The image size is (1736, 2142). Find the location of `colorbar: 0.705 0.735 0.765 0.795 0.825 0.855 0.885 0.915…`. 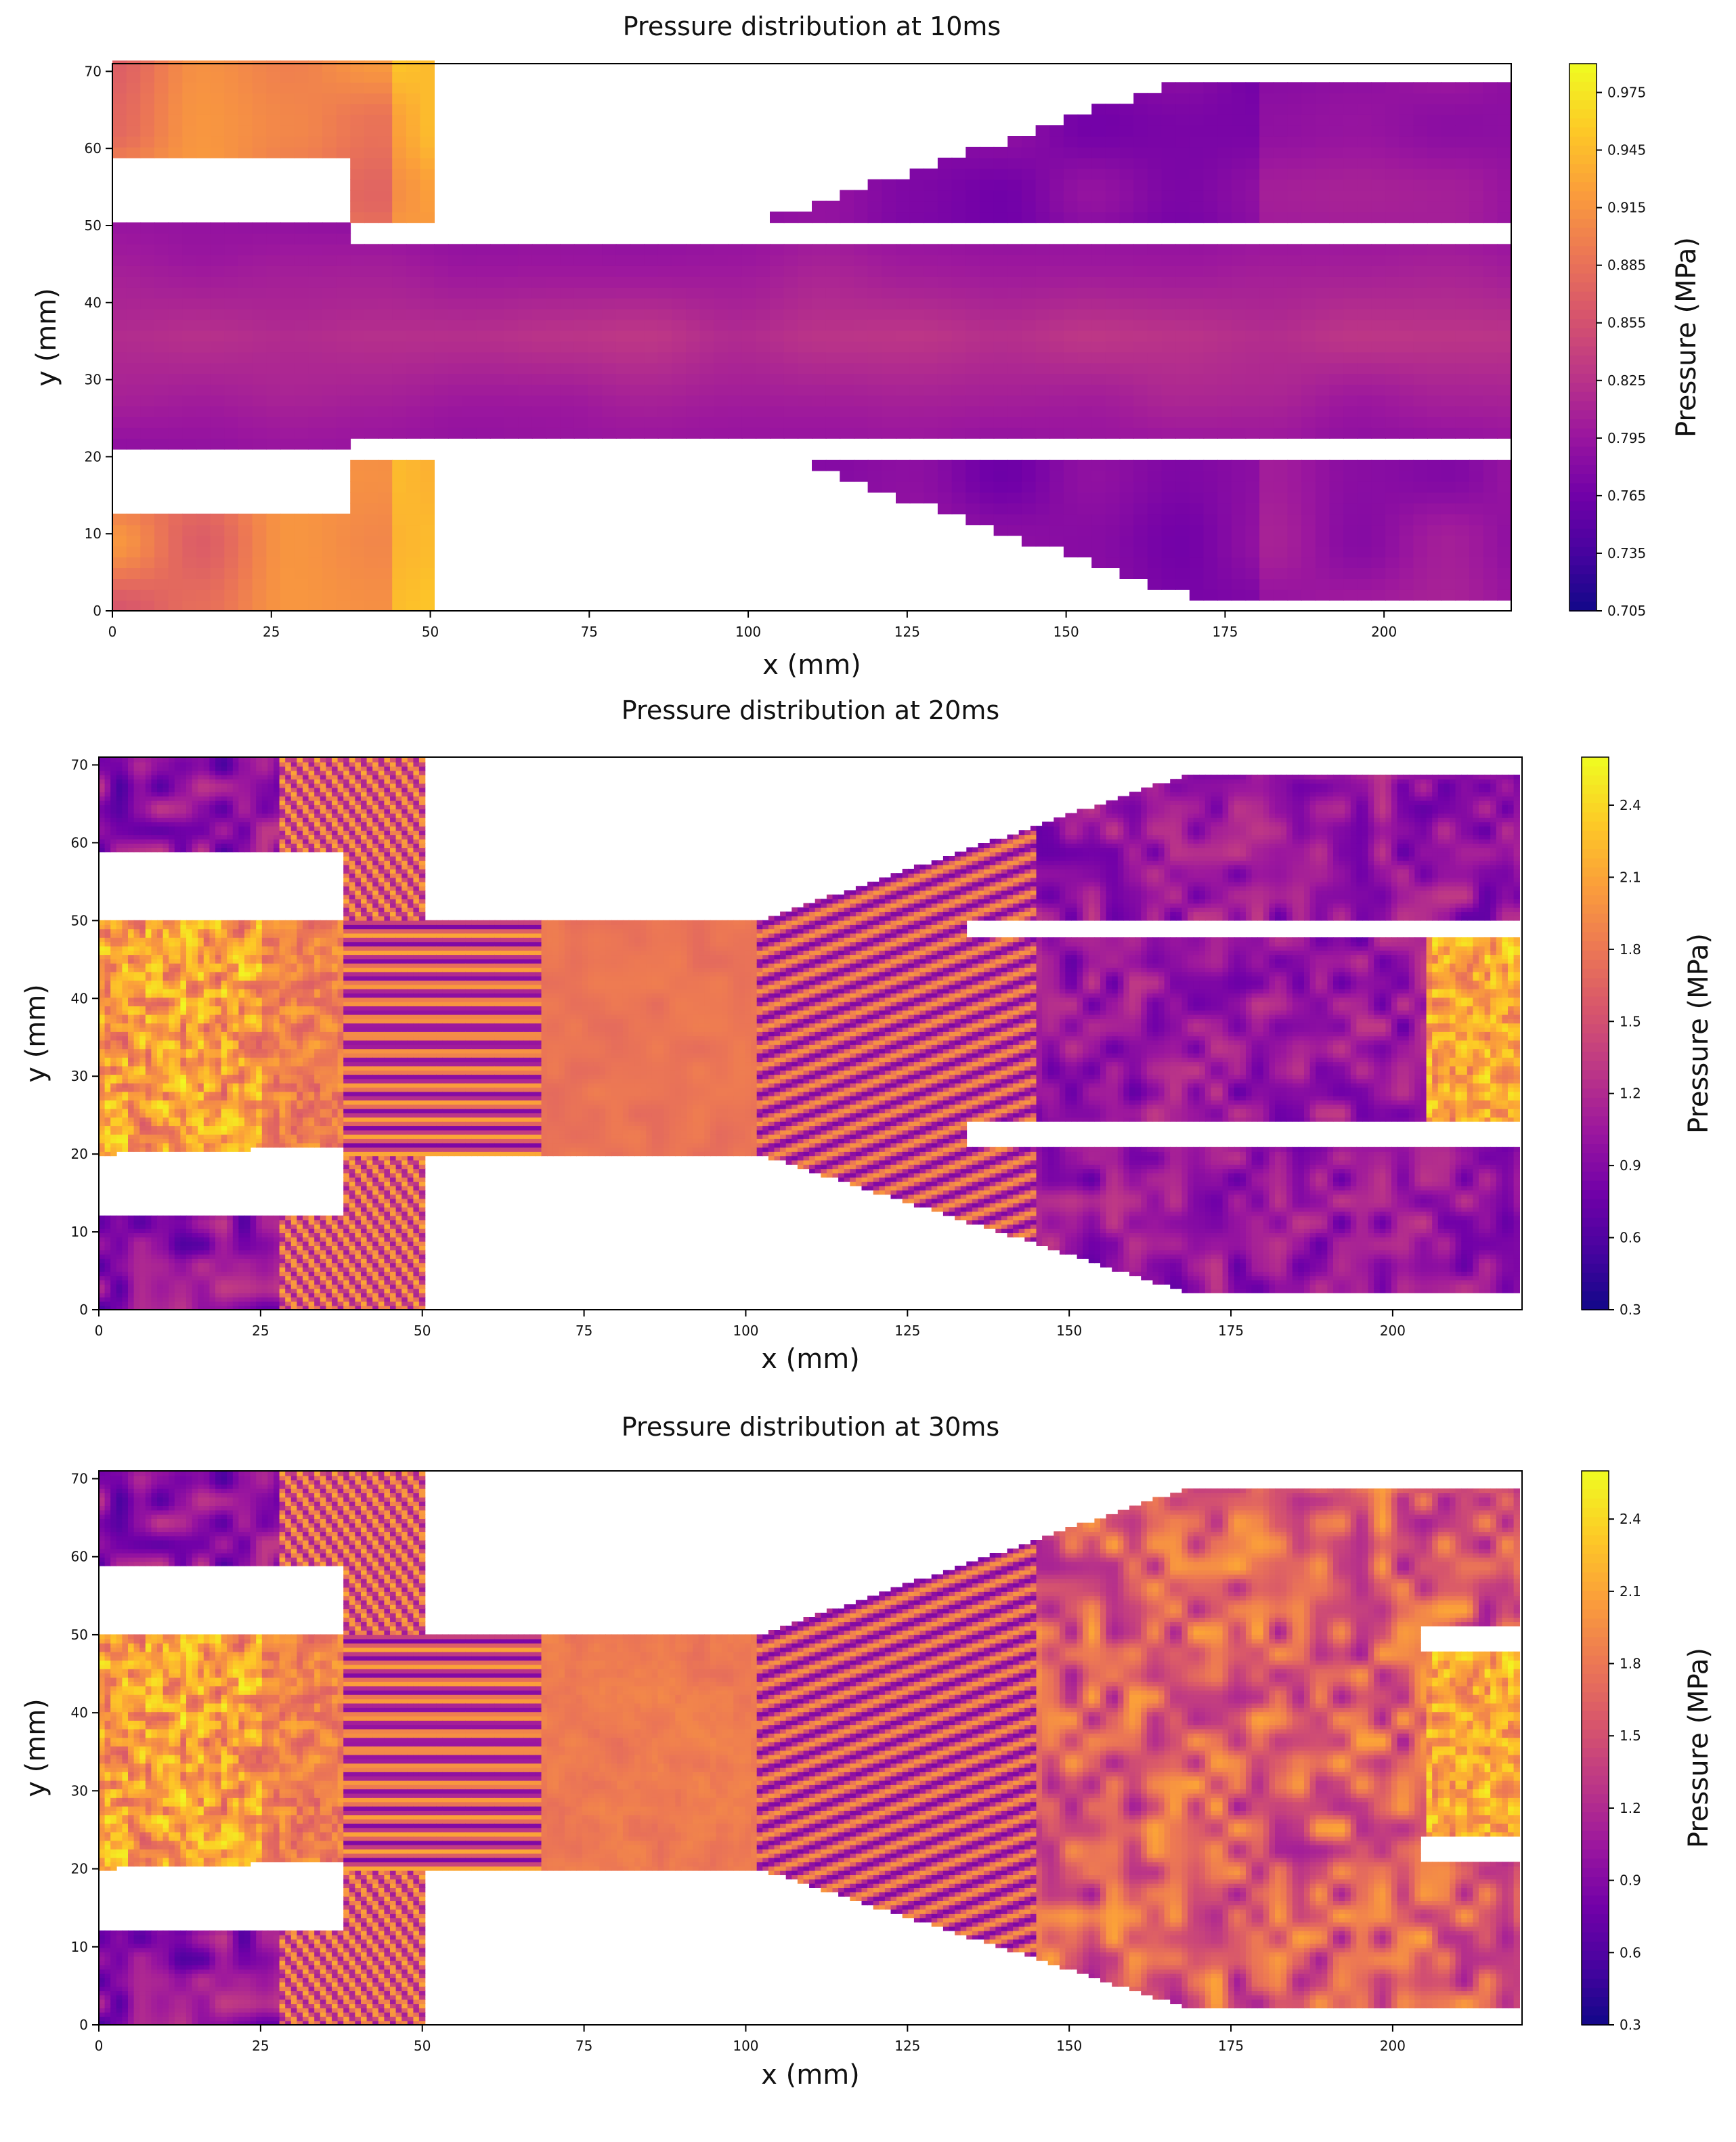

colorbar: 0.705 0.735 0.765 0.795 0.825 0.855 0.885 0.915… is located at coordinates (1635, 341).